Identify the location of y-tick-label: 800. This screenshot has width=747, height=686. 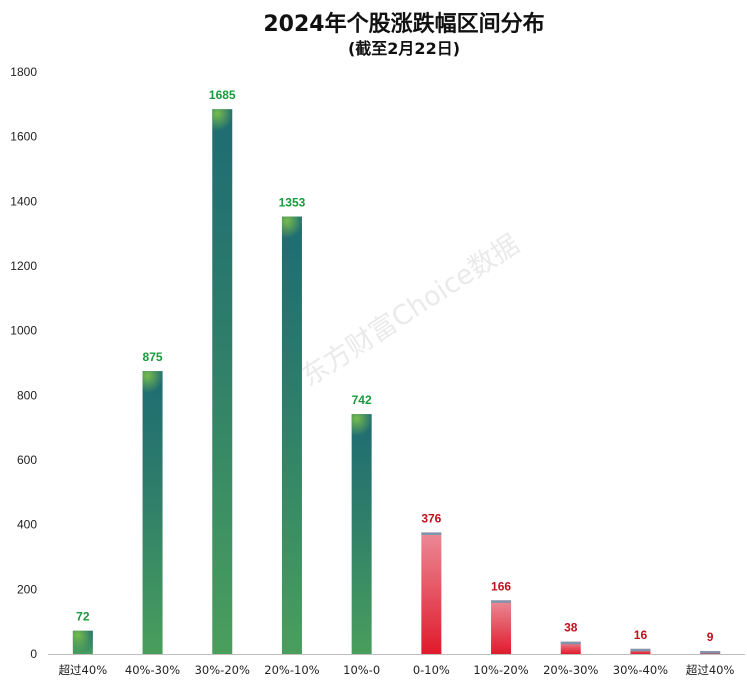
(27, 395).